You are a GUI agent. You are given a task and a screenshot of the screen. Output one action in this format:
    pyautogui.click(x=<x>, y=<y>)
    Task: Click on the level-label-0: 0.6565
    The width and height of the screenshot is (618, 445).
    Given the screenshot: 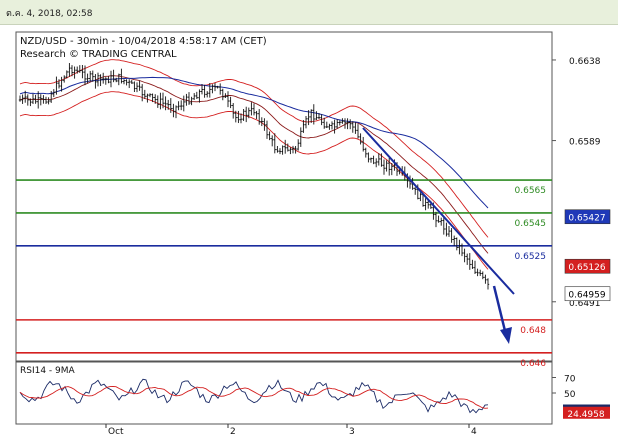 What is the action you would take?
    pyautogui.click(x=531, y=191)
    